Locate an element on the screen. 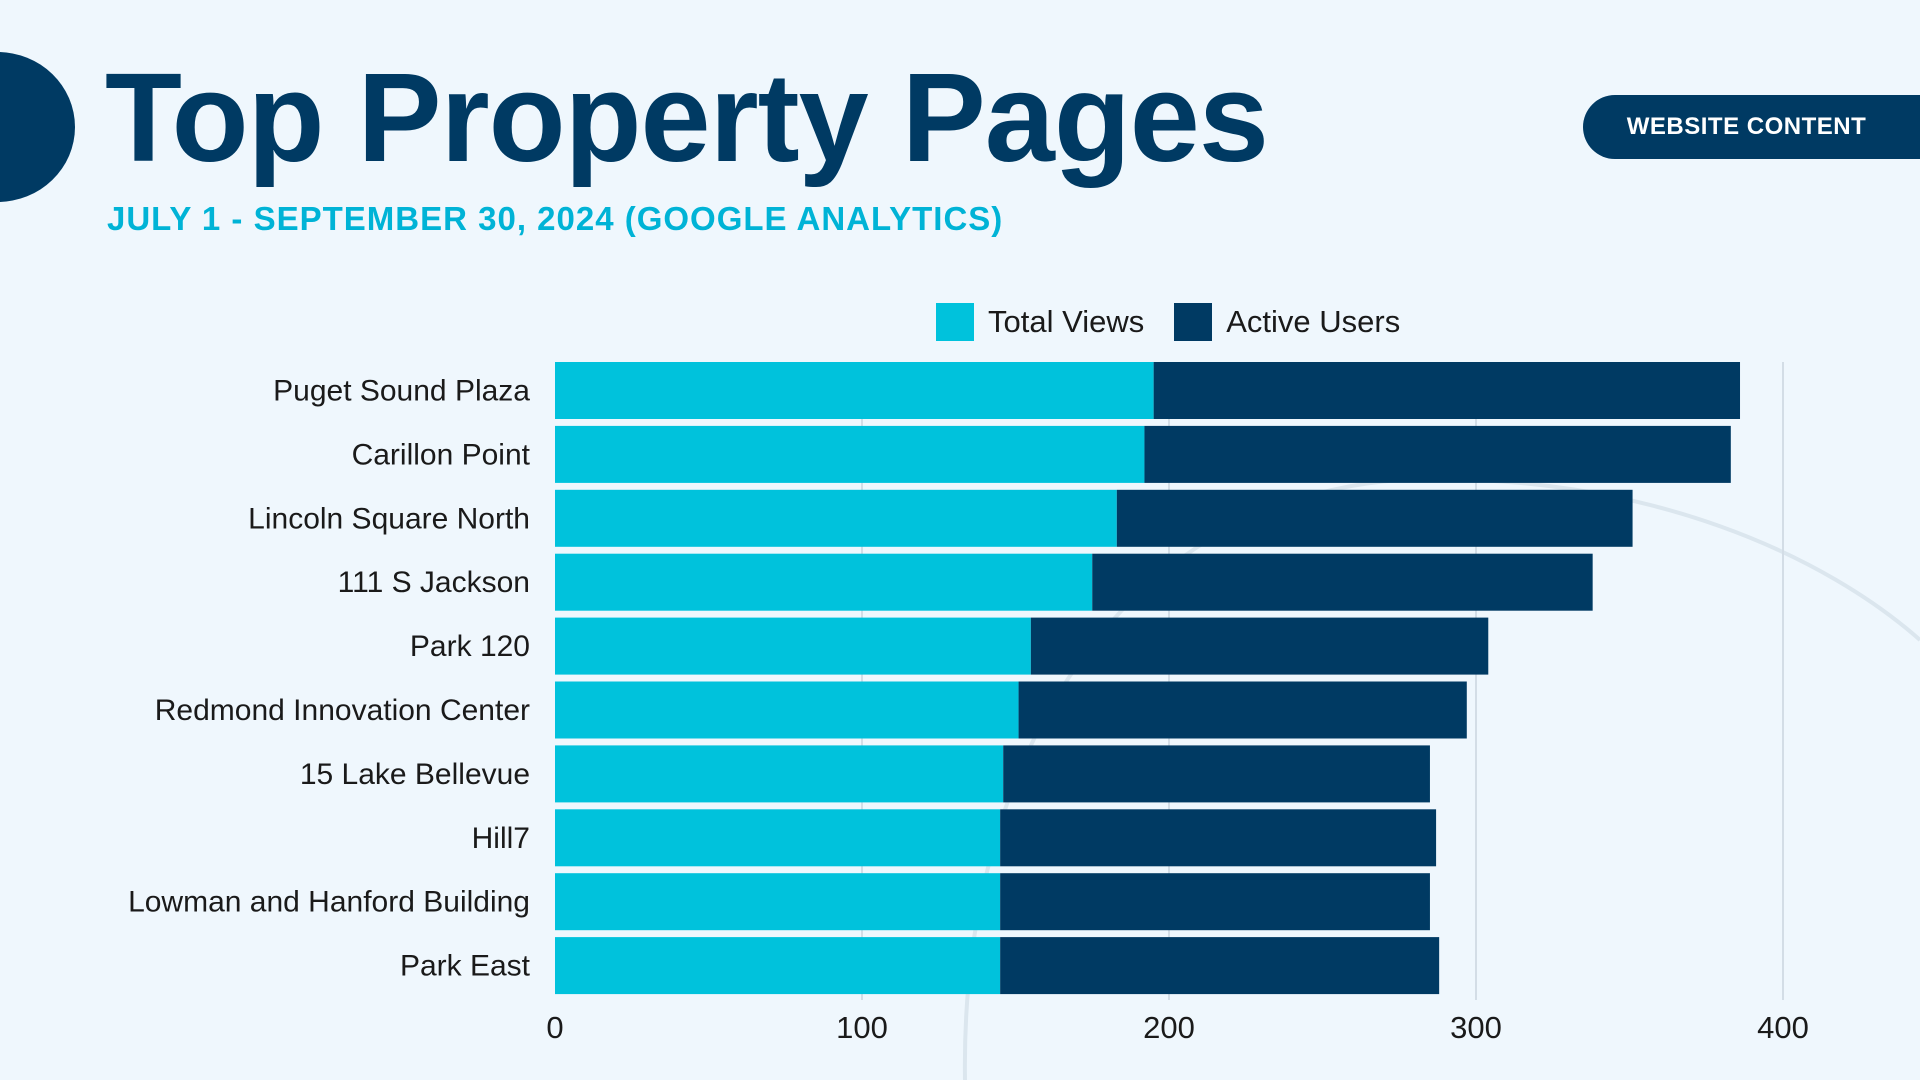  legend-swatch-total-views is located at coordinates (955, 322).